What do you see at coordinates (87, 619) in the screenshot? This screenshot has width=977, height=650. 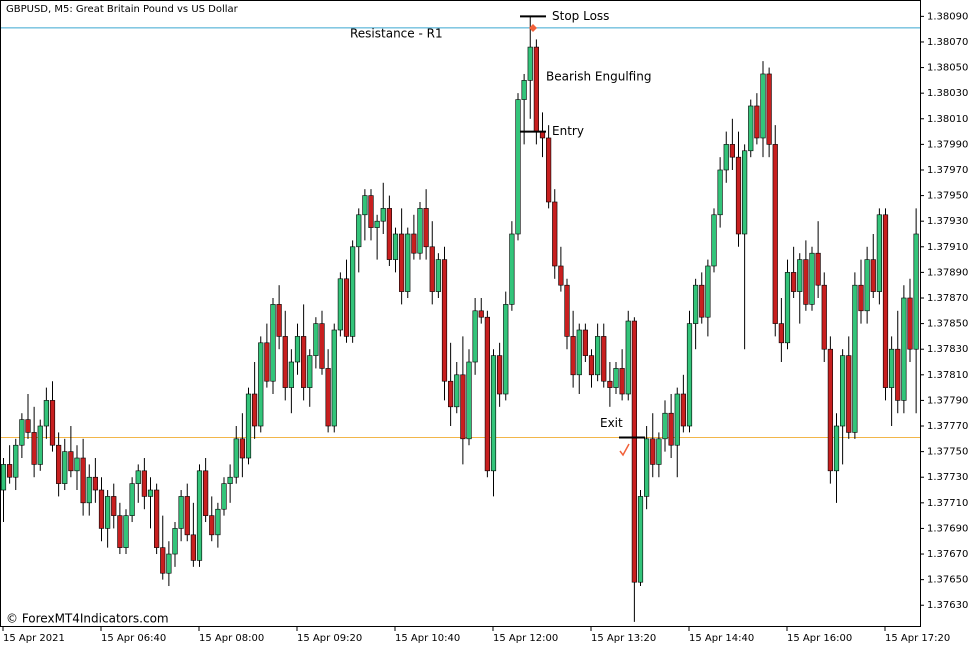 I see `credit: © ForexMT4Indicators.com` at bounding box center [87, 619].